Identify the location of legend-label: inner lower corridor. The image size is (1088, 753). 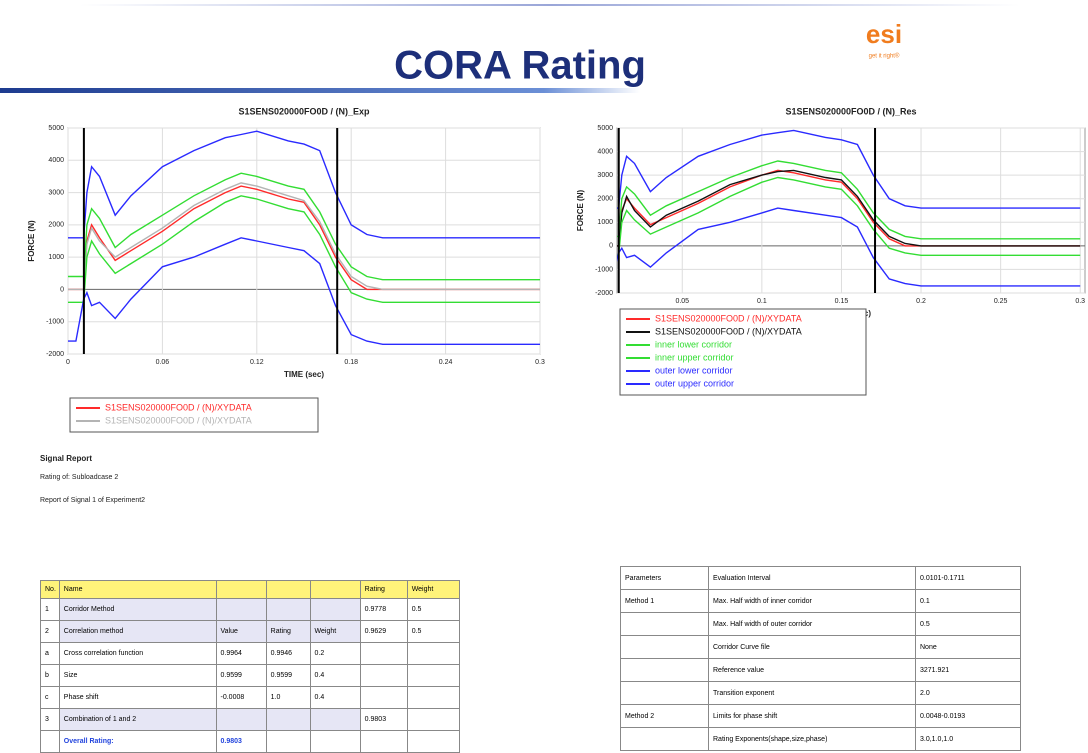
(693, 344).